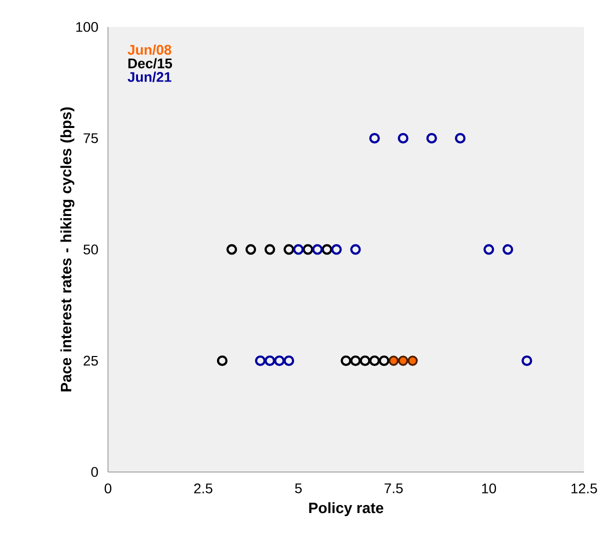  I want to click on y-tick-label: 50, so click(91, 249).